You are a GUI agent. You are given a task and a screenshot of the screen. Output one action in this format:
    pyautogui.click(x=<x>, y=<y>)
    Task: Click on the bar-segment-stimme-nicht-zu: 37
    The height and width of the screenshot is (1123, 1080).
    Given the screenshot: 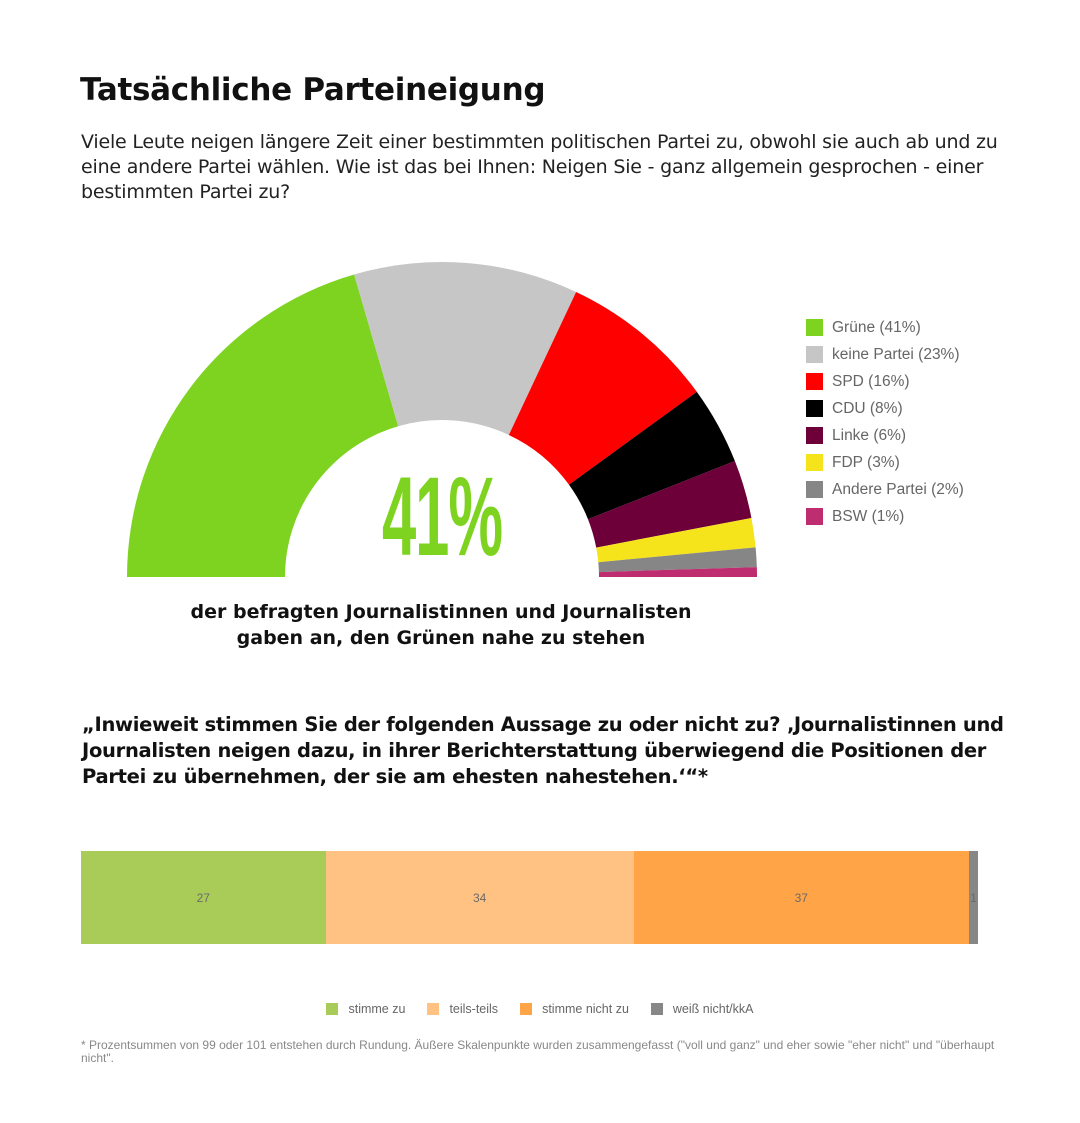 What is the action you would take?
    pyautogui.click(x=801, y=897)
    